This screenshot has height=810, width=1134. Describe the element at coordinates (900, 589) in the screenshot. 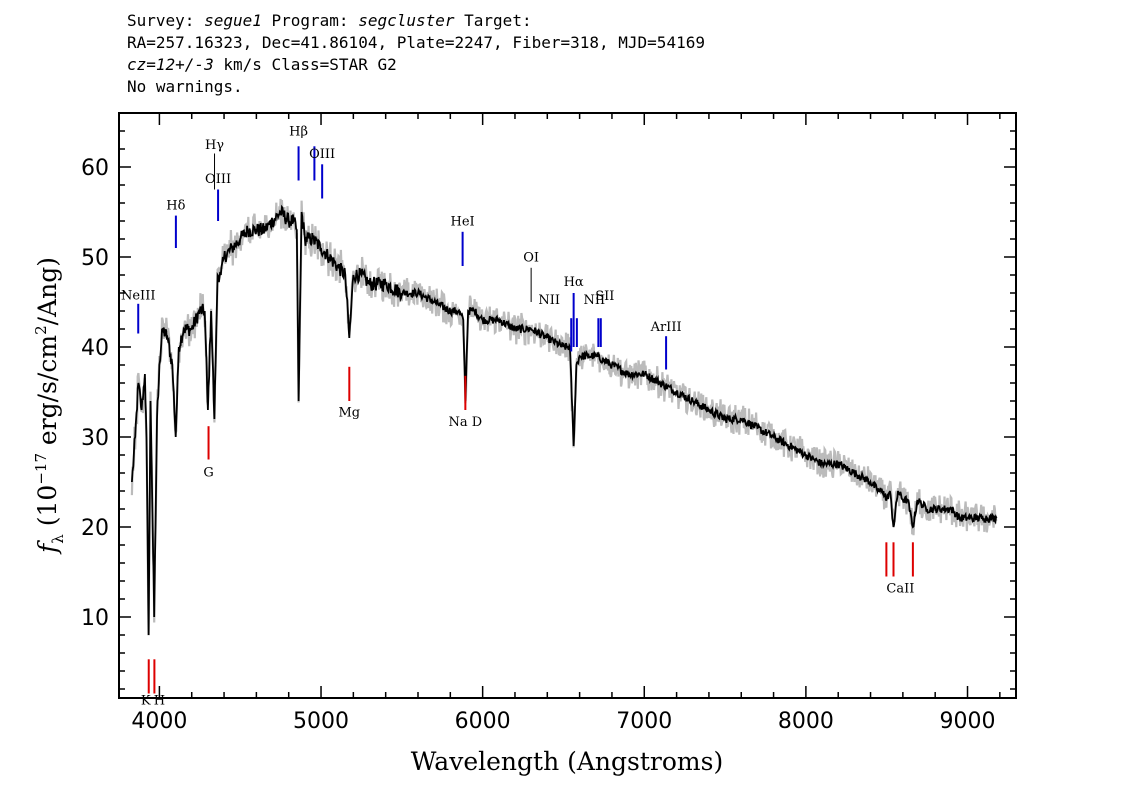

I see `line-label: CaII` at that location.